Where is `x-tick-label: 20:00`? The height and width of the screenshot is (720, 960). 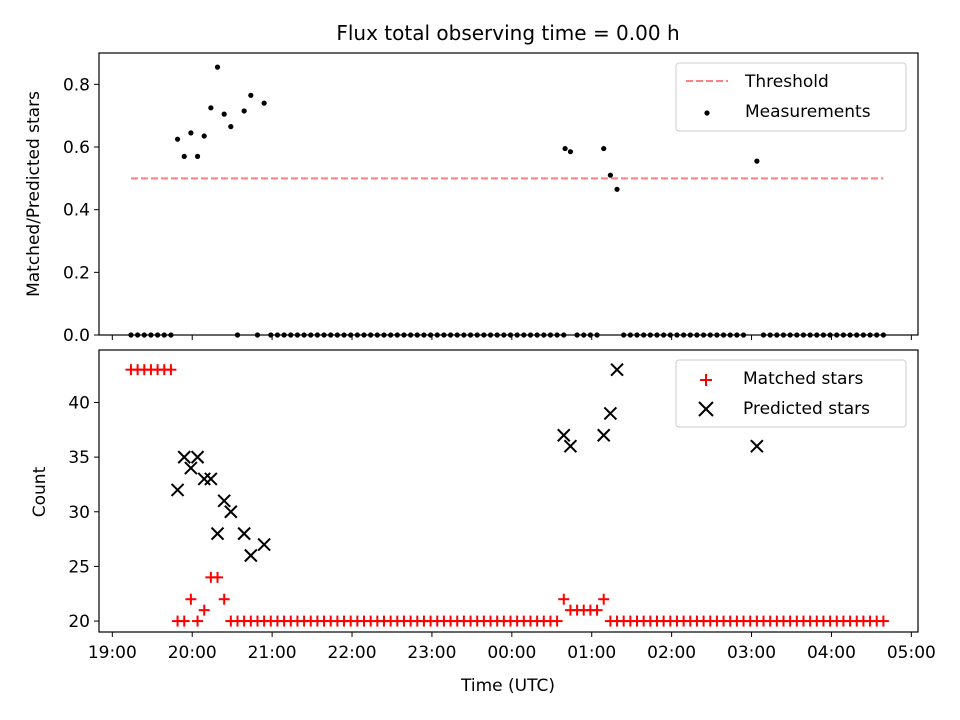 x-tick-label: 20:00 is located at coordinates (192, 653).